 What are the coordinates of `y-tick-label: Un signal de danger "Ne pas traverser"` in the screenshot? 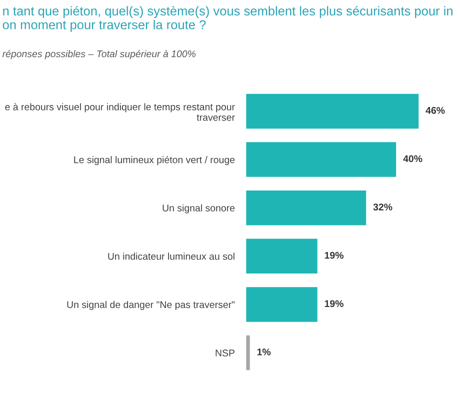 It's located at (151, 305).